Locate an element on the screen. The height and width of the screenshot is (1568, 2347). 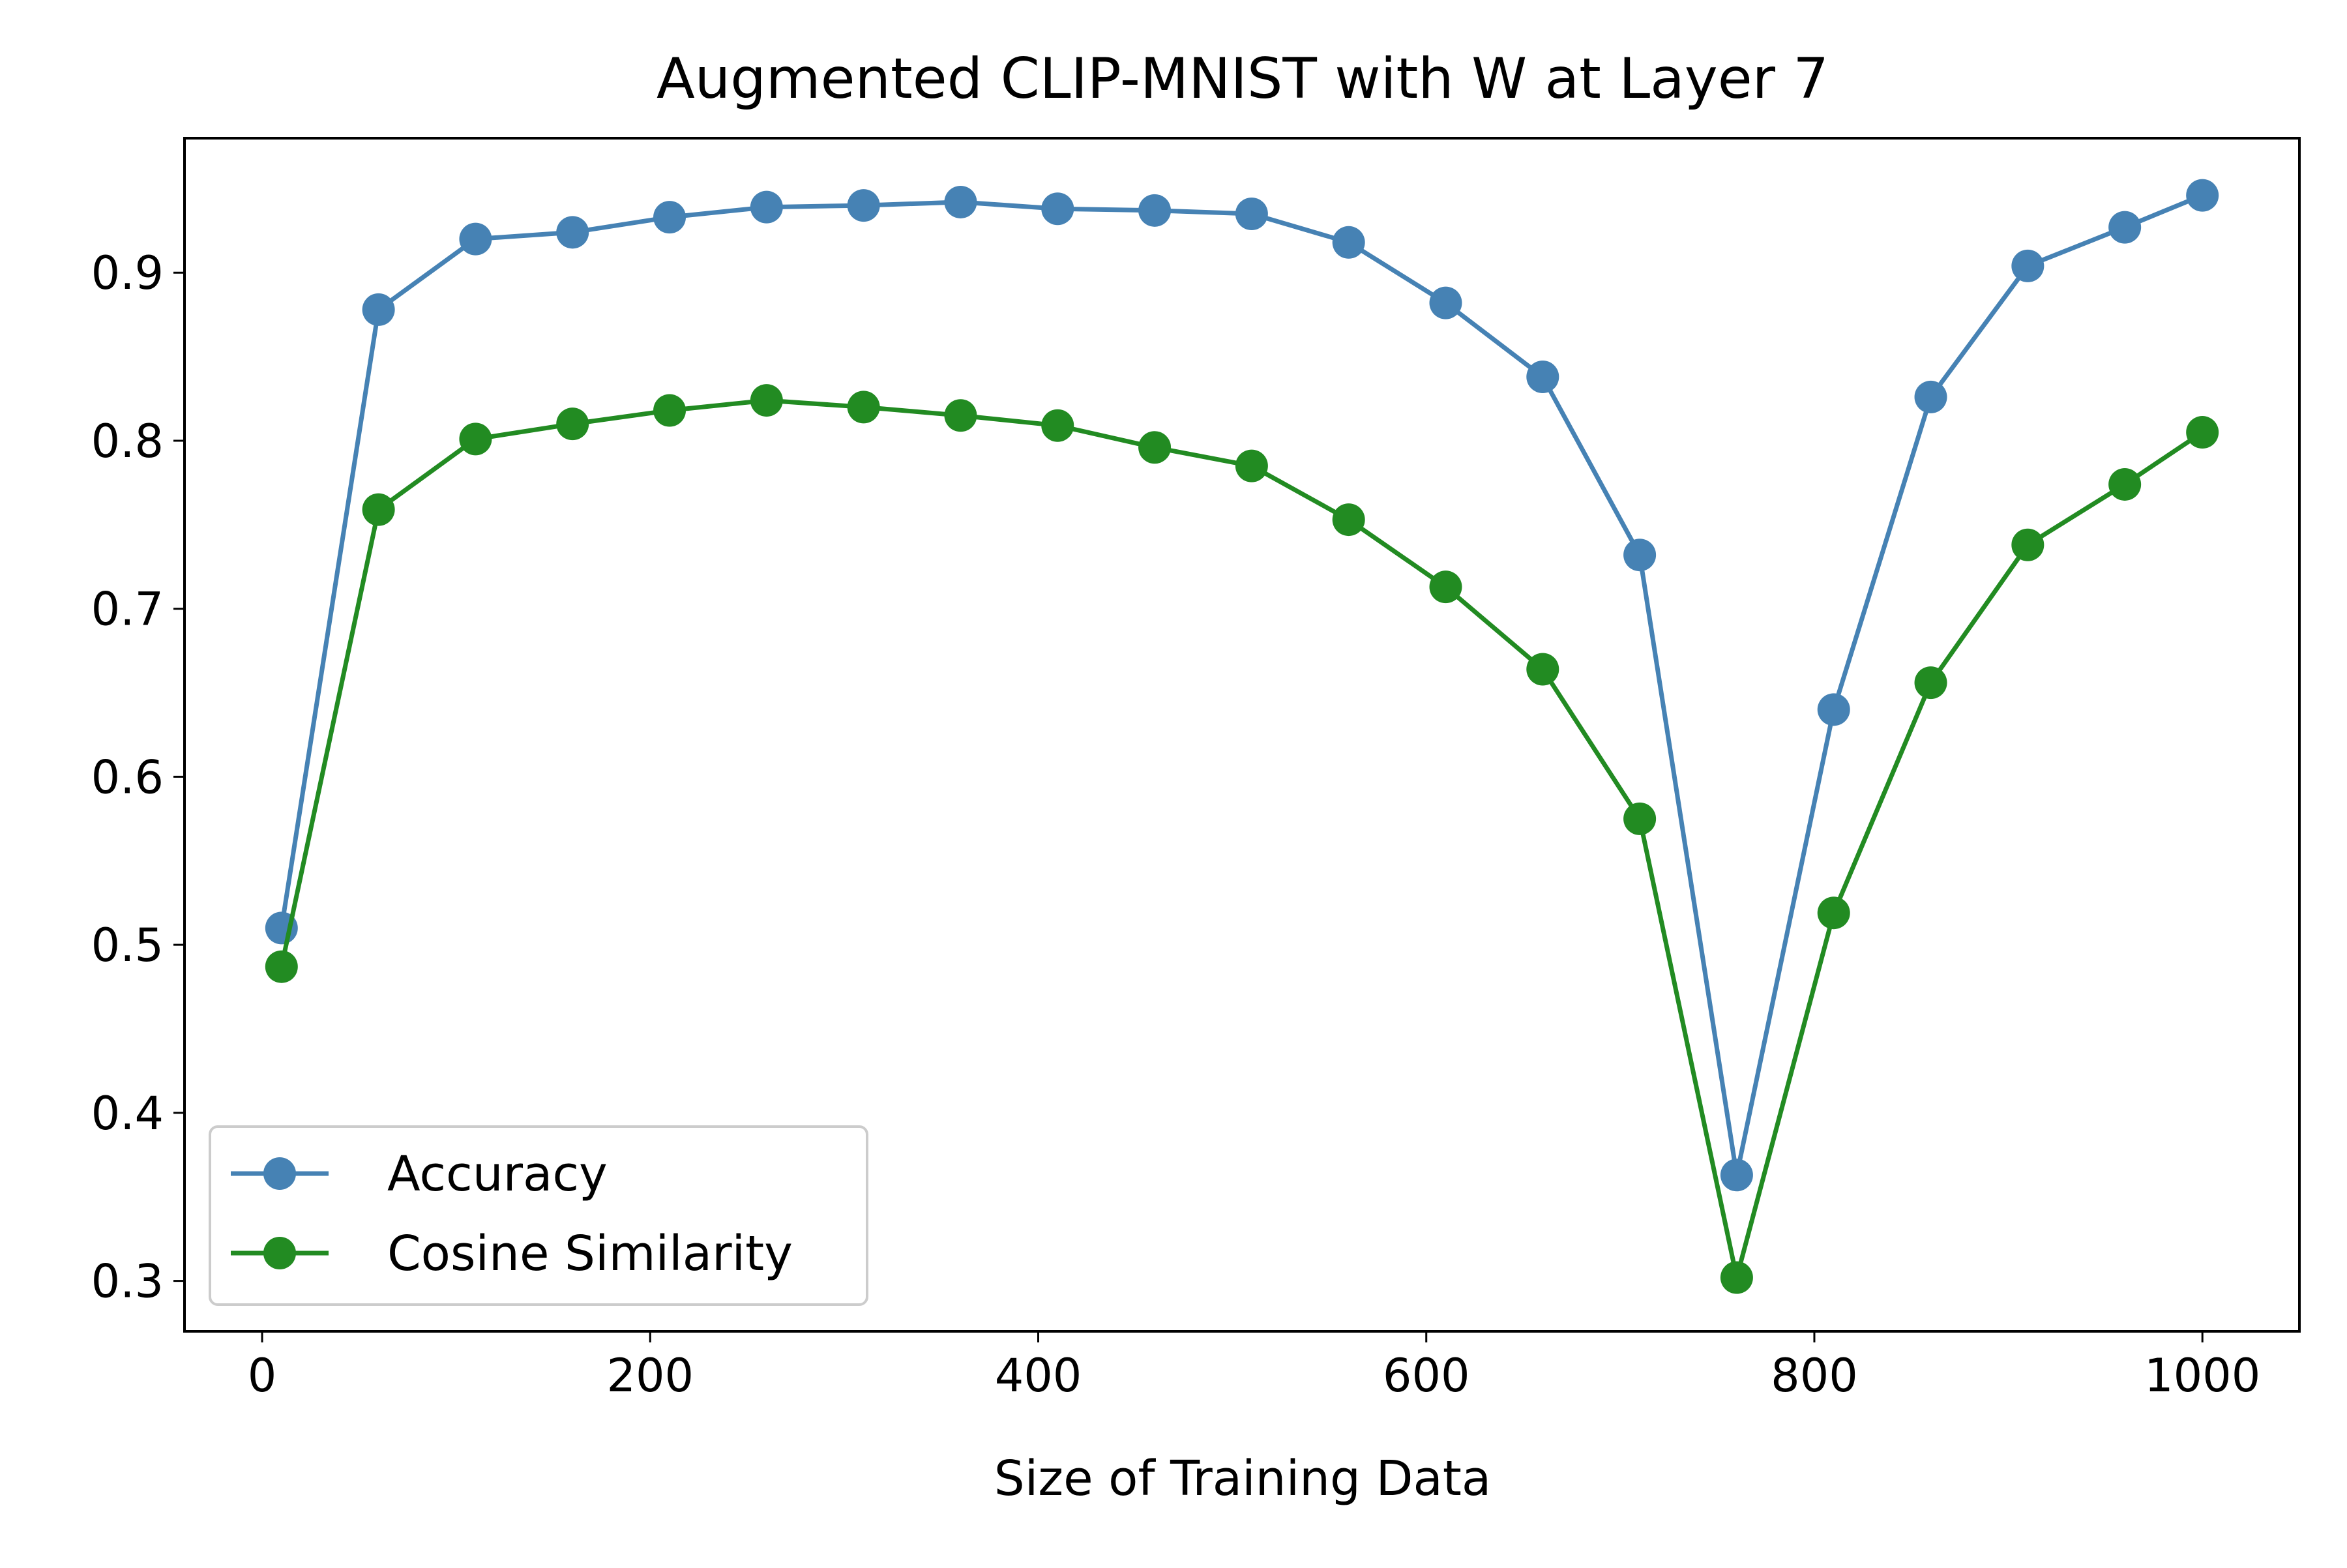
x-tick-label: 0 is located at coordinates (262, 1376).